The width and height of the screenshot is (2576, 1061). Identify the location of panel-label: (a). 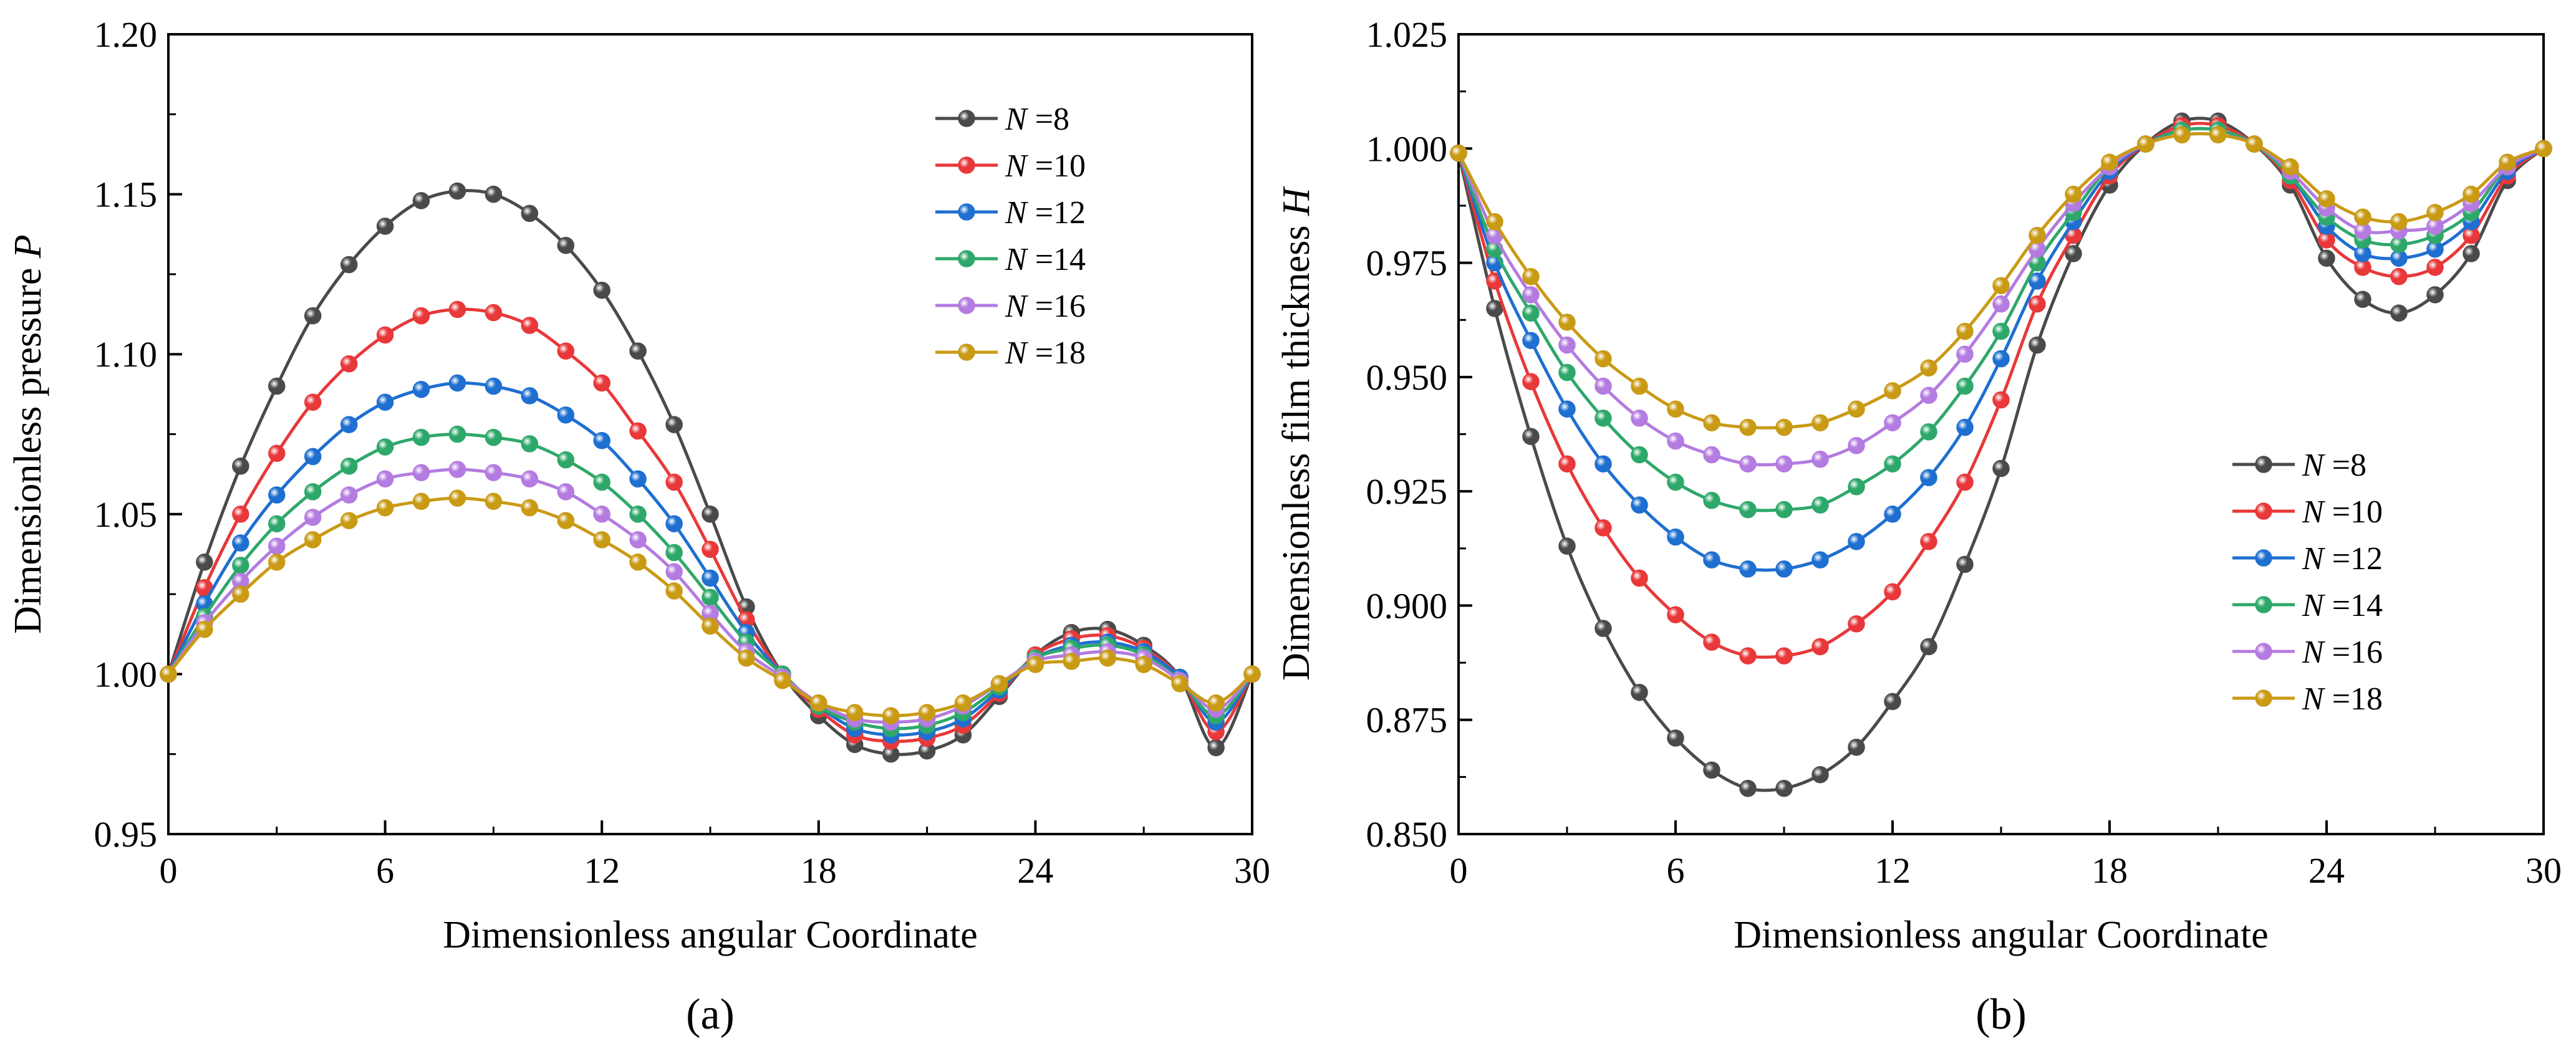
(710, 1015).